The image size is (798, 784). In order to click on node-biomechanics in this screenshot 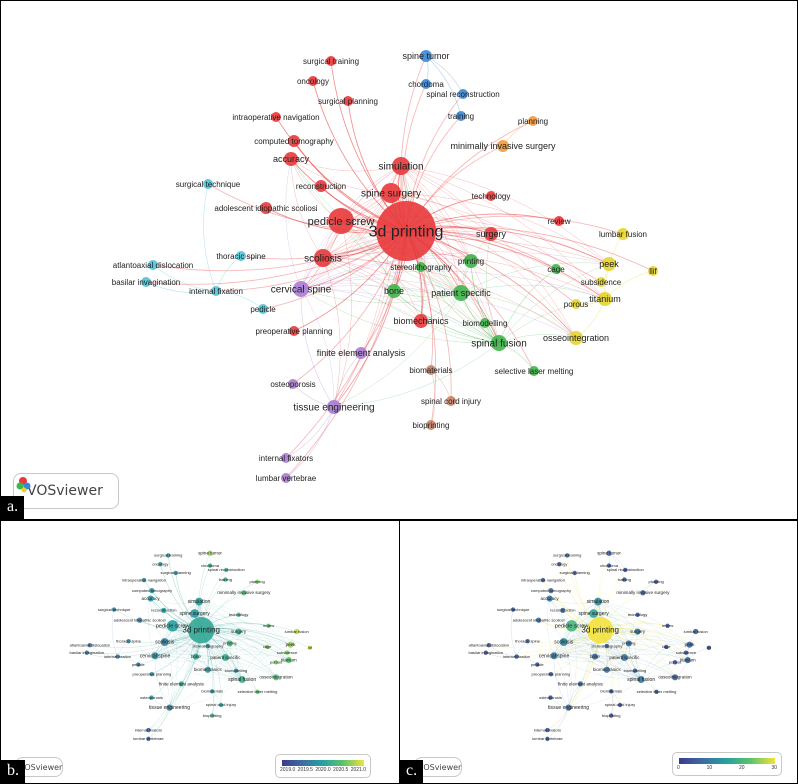, I will do `click(421, 321)`.